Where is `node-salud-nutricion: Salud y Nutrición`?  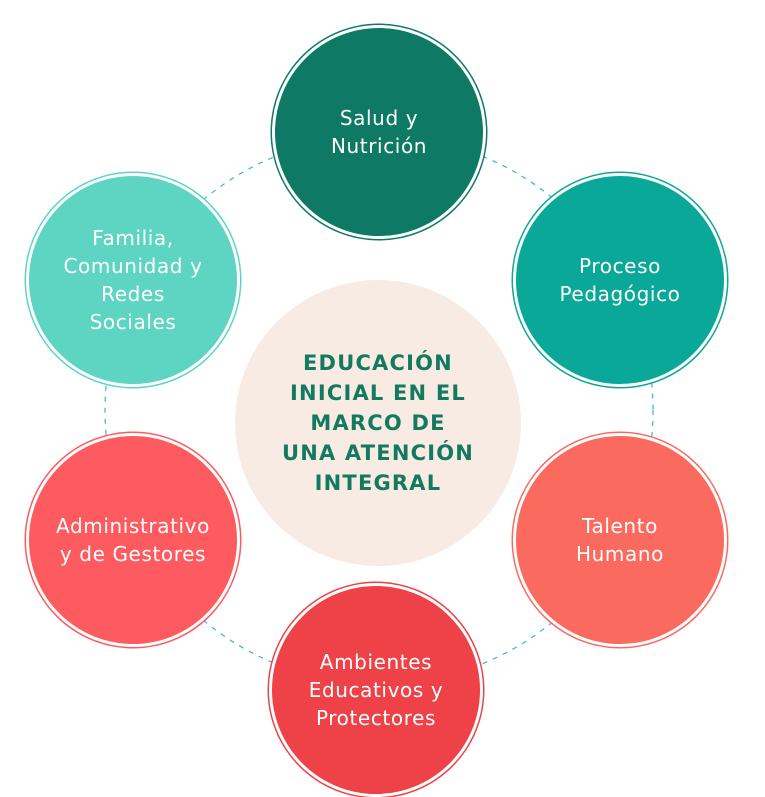
node-salud-nutricion: Salud y Nutrición is located at coordinates (379, 132).